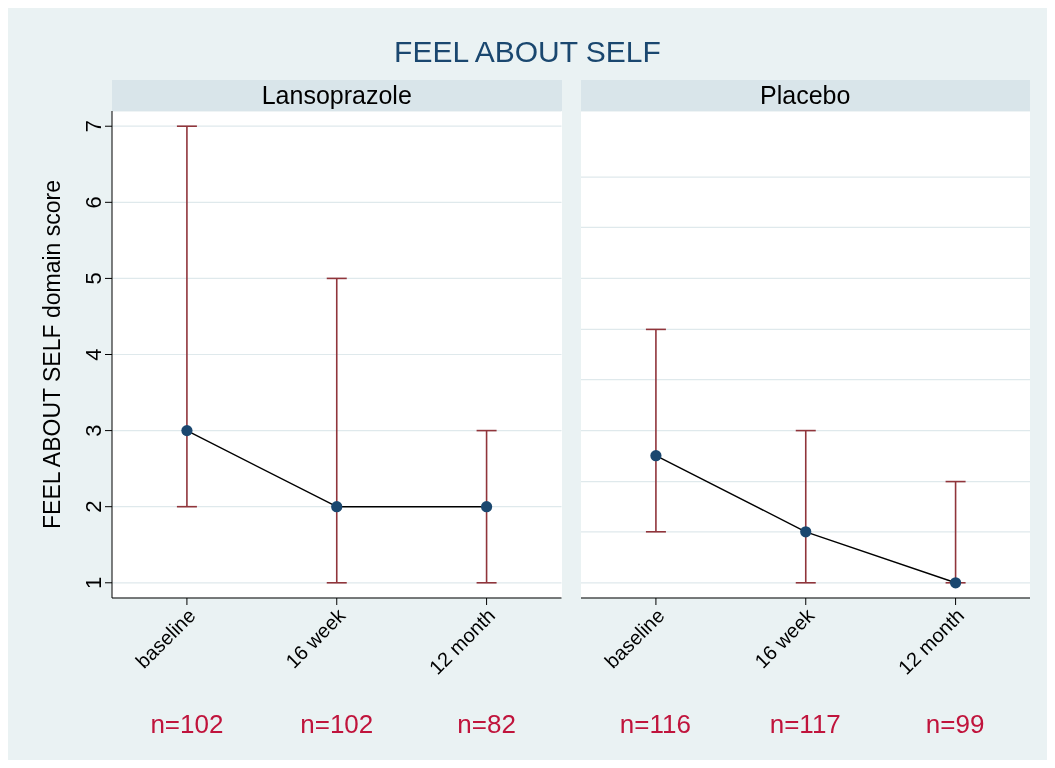 The width and height of the screenshot is (1055, 768). What do you see at coordinates (486, 724) in the screenshot?
I see `text: n=82` at bounding box center [486, 724].